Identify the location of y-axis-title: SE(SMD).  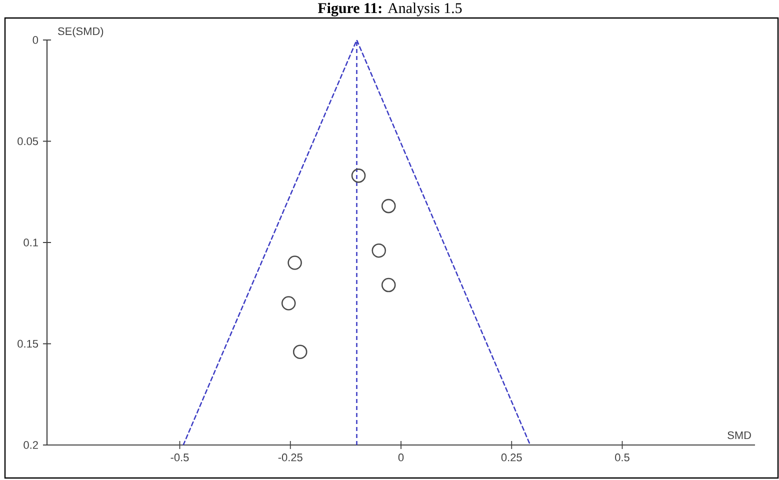
(81, 32).